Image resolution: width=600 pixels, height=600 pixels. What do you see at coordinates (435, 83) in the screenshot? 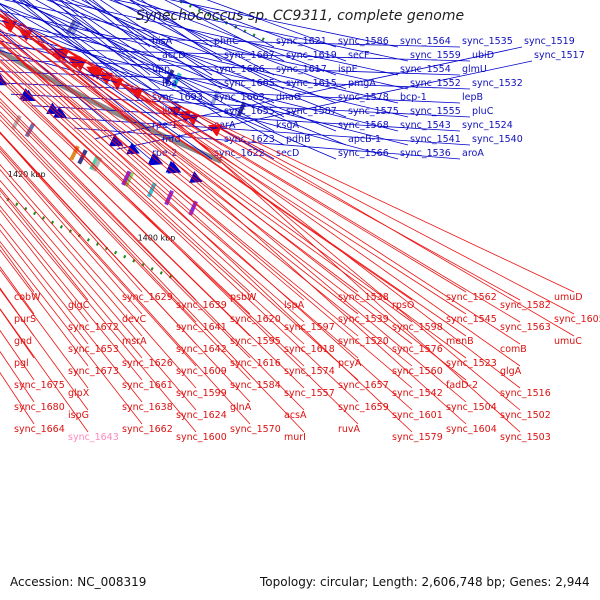
I see `forward-gene-label: sync_1552` at bounding box center [435, 83].